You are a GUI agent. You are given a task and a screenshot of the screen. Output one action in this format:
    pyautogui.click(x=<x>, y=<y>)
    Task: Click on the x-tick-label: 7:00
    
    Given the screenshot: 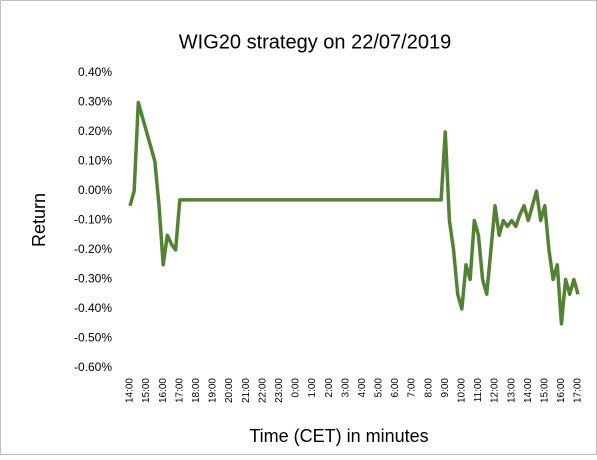 What is the action you would take?
    pyautogui.click(x=412, y=388)
    